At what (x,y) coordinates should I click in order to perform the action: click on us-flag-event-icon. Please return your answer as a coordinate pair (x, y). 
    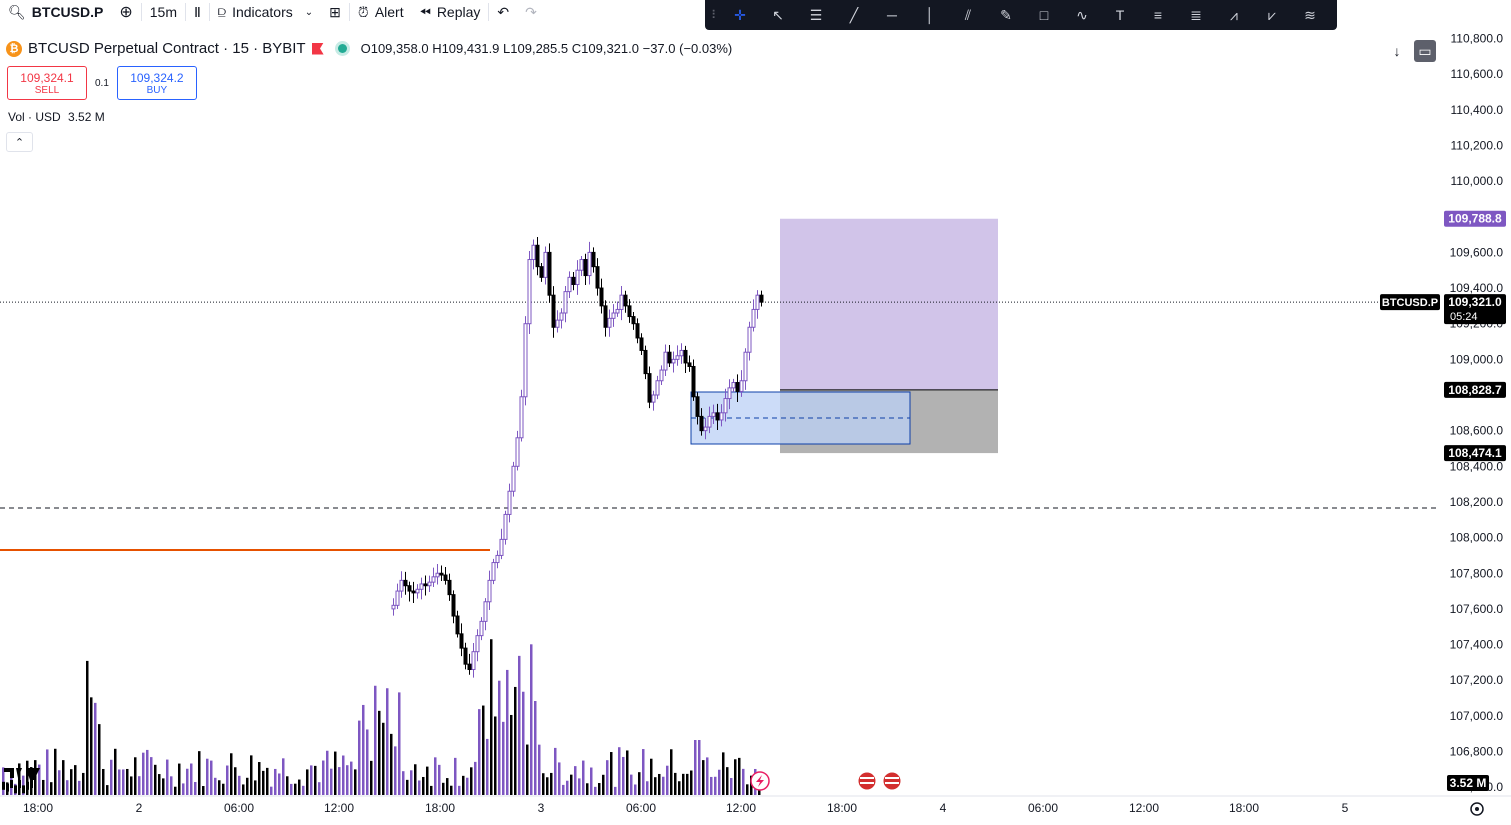
    Looking at the image, I should click on (867, 781).